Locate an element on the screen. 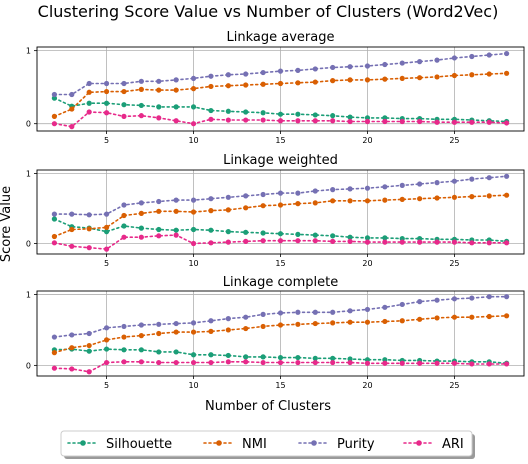  series-line-purity is located at coordinates (280, 316).